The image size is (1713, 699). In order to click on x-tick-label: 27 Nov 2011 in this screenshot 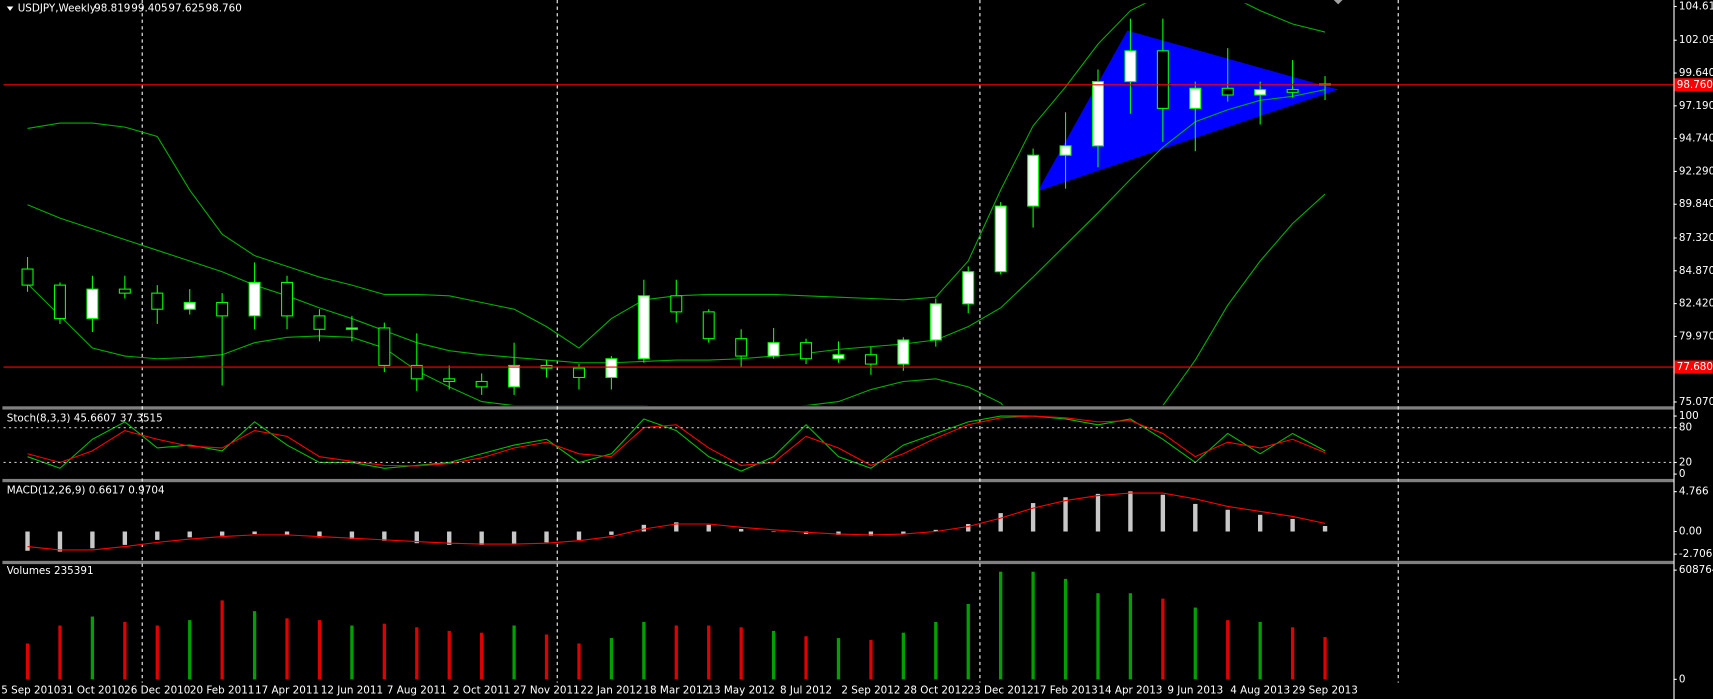, I will do `click(546, 690)`.